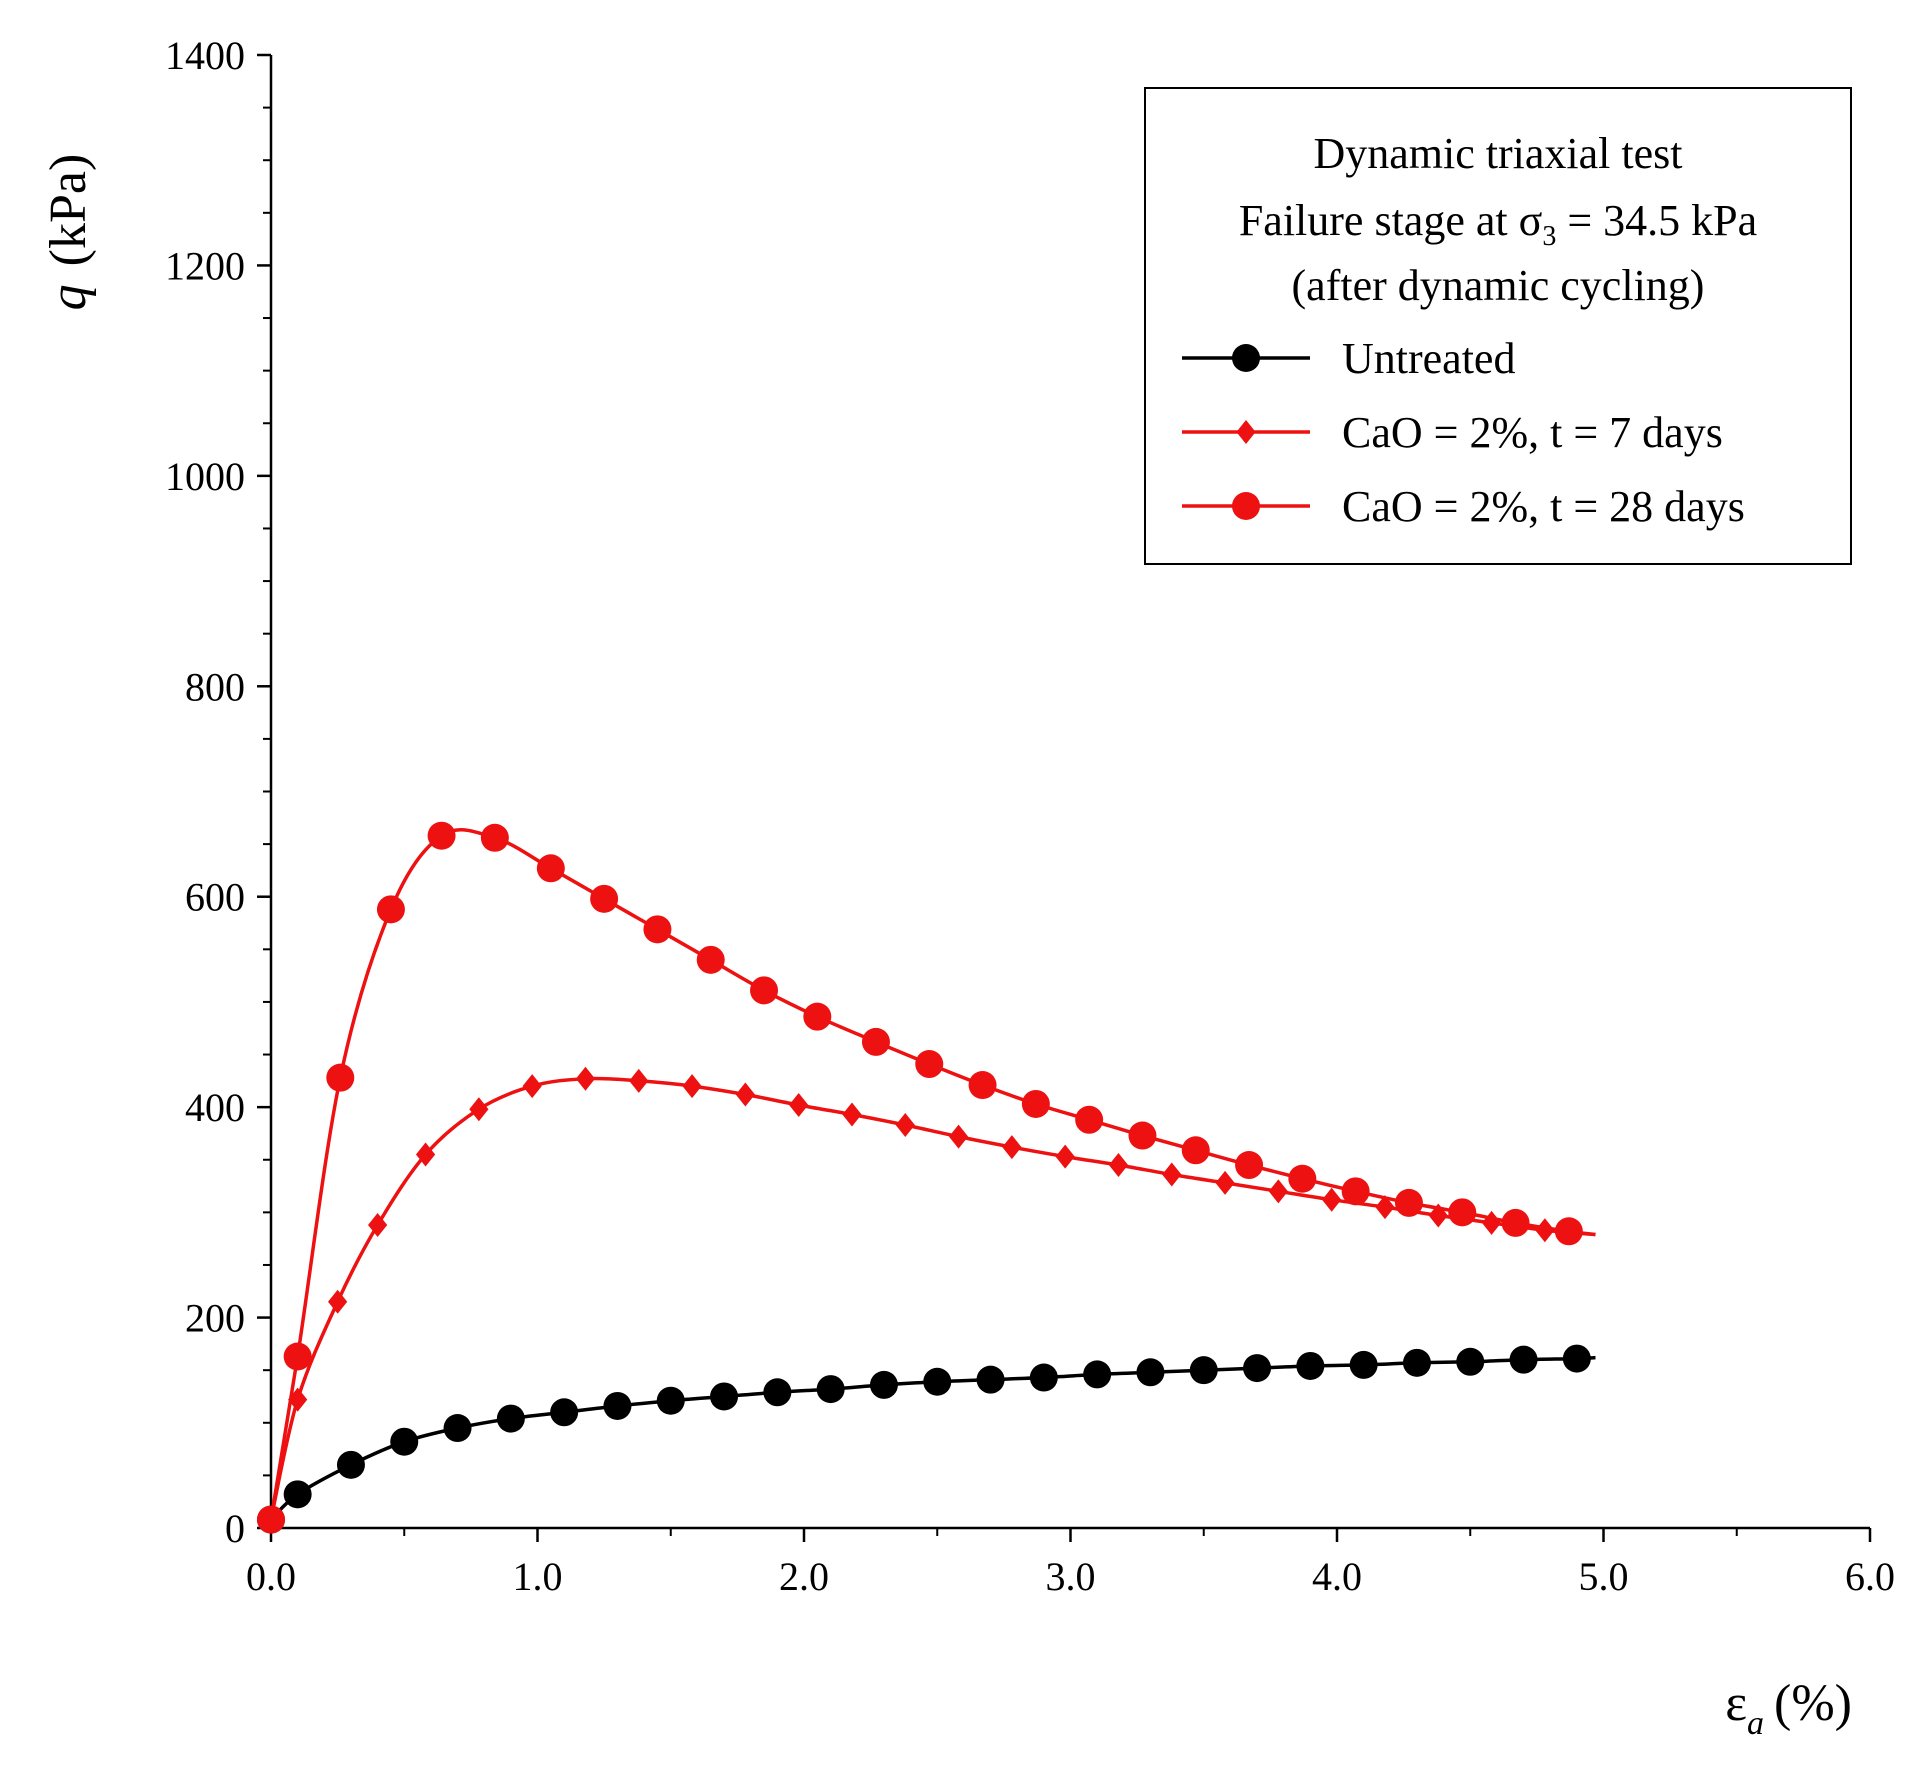 This screenshot has height=1768, width=1928. Describe the element at coordinates (1428, 358) in the screenshot. I see `legend-label: Untreated` at that location.